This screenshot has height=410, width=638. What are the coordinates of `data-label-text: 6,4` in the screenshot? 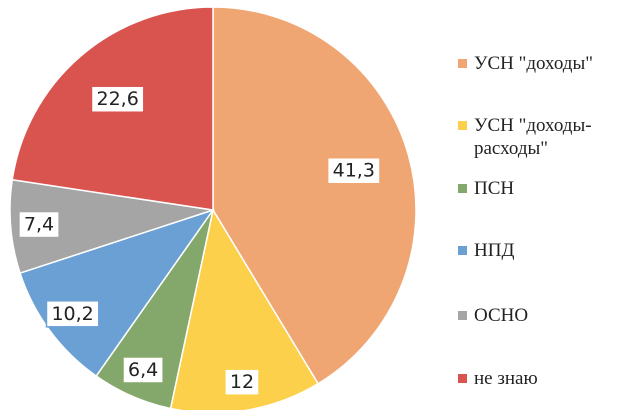 It's located at (143, 370).